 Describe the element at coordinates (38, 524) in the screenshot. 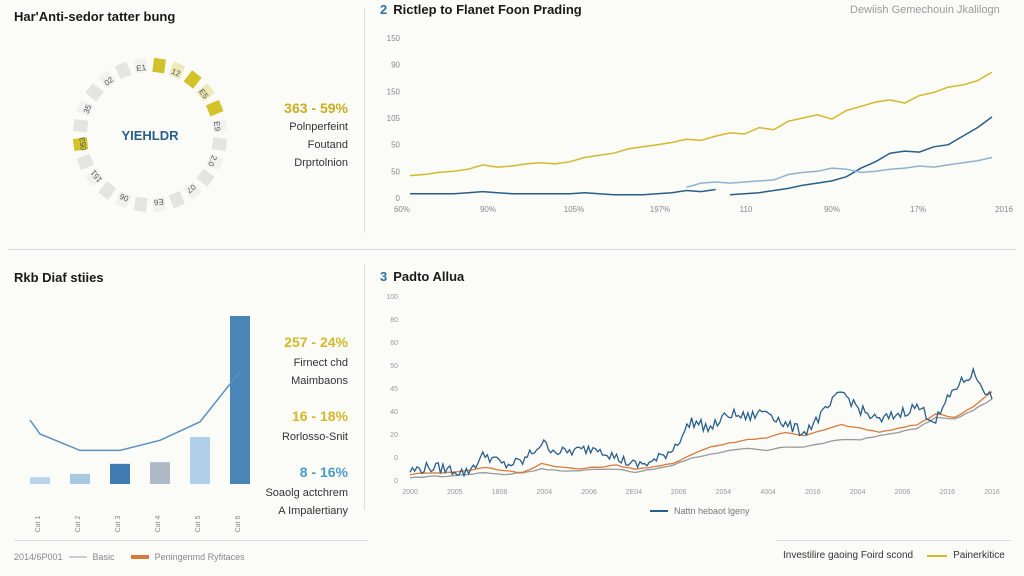

I see `bar-category-label: Cat 1` at that location.